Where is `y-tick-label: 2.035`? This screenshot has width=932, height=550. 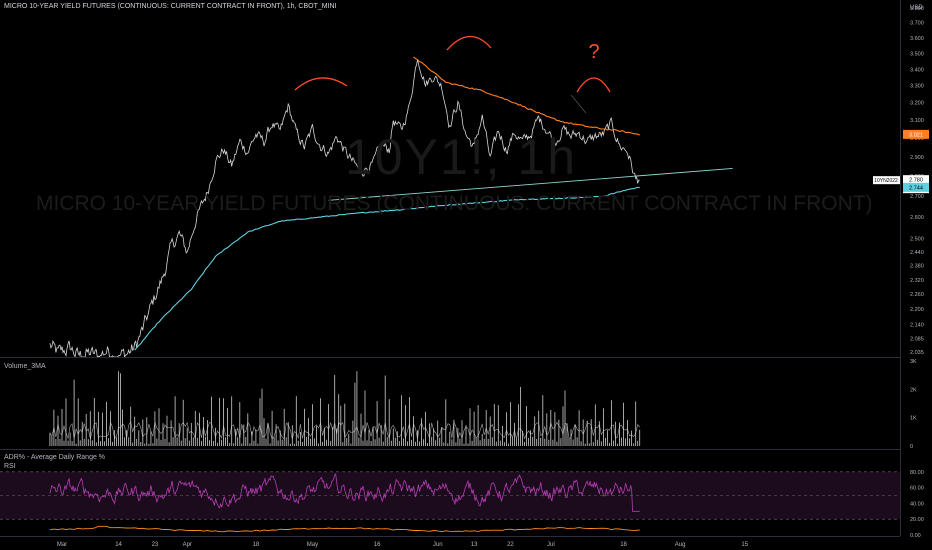 y-tick-label: 2.035 is located at coordinates (917, 353).